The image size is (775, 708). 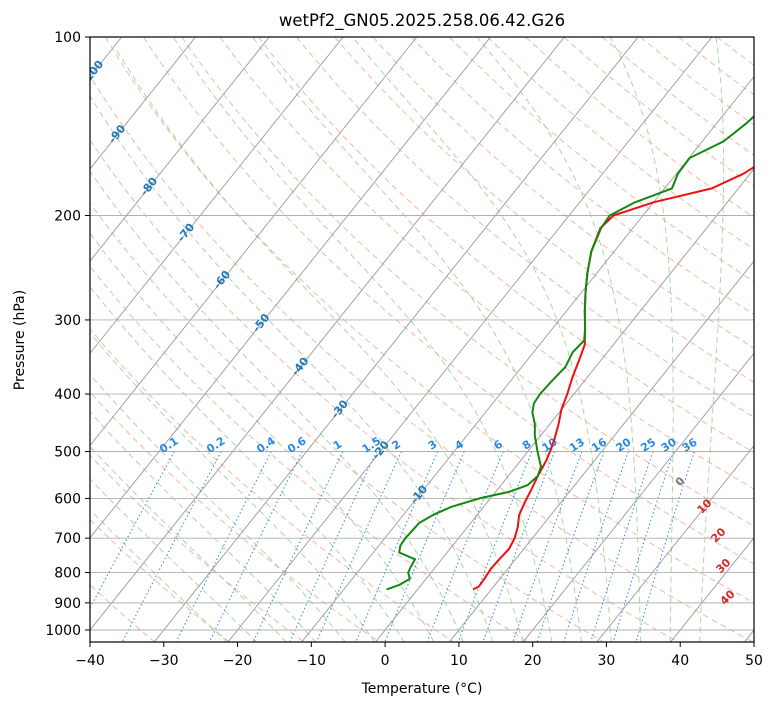 I want to click on x-tick-label: 30, so click(x=607, y=661).